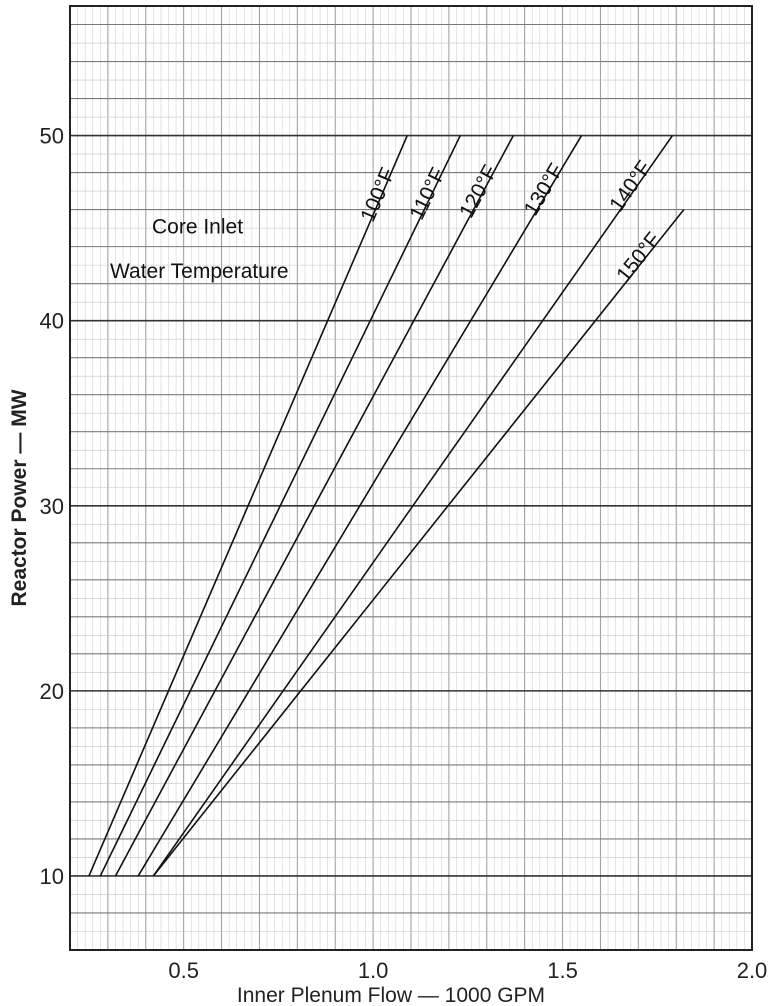 Image resolution: width=774 pixels, height=1006 pixels. What do you see at coordinates (752, 970) in the screenshot?
I see `x-tick-label: 2.0` at bounding box center [752, 970].